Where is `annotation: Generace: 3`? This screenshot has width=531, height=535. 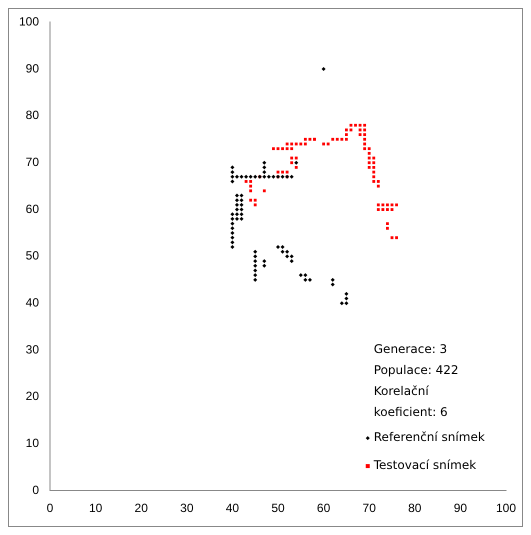 annotation: Generace: 3 is located at coordinates (411, 349).